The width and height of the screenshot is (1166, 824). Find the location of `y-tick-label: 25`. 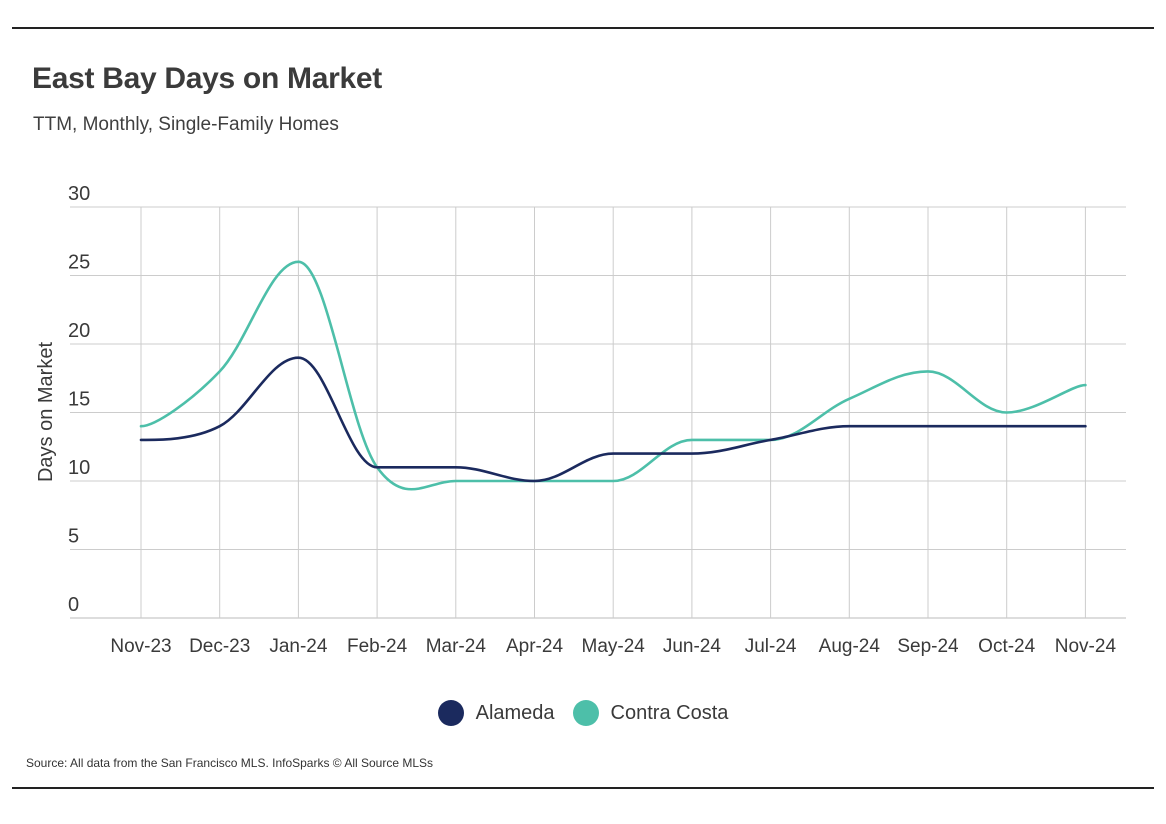

y-tick-label: 25 is located at coordinates (79, 263).